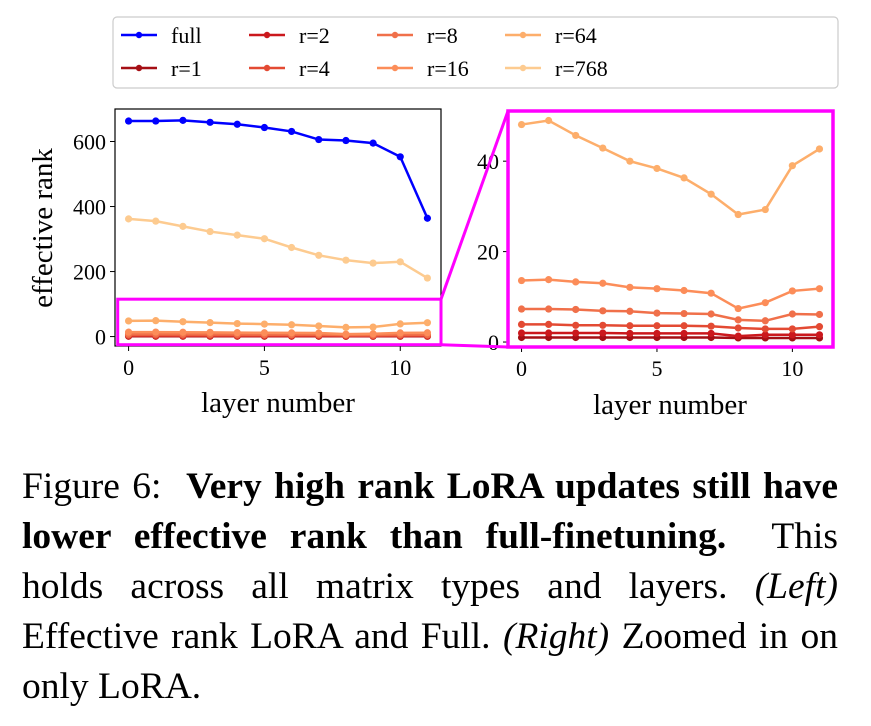  Describe the element at coordinates (523, 35) in the screenshot. I see `legend-marker-r=64` at that location.